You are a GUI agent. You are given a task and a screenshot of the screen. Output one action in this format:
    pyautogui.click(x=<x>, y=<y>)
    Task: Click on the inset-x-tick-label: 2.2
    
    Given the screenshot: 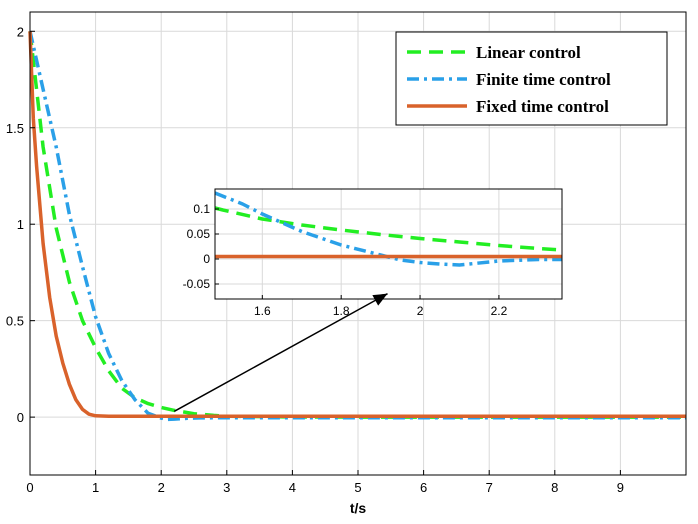 What is the action you would take?
    pyautogui.click(x=499, y=311)
    